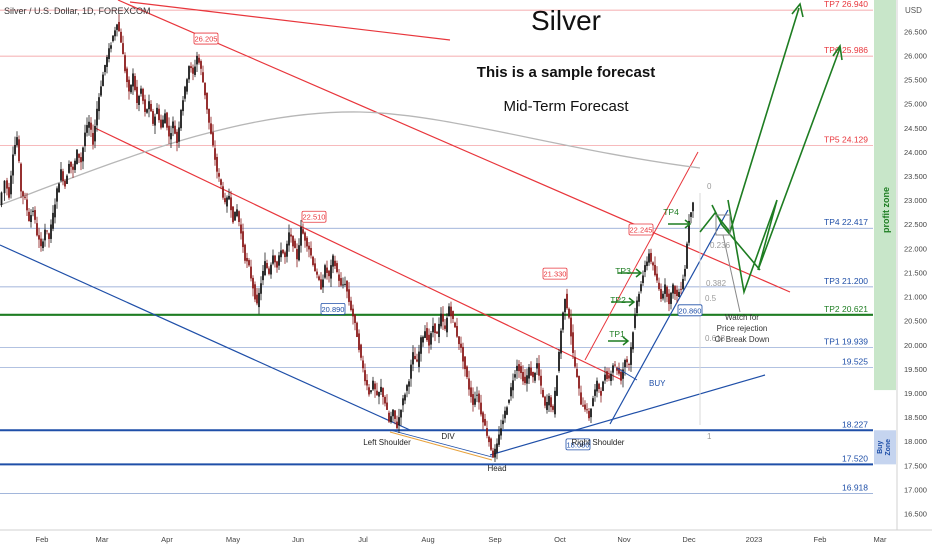  What do you see at coordinates (915, 417) in the screenshot?
I see `y-tick-label: 18.500` at bounding box center [915, 417].